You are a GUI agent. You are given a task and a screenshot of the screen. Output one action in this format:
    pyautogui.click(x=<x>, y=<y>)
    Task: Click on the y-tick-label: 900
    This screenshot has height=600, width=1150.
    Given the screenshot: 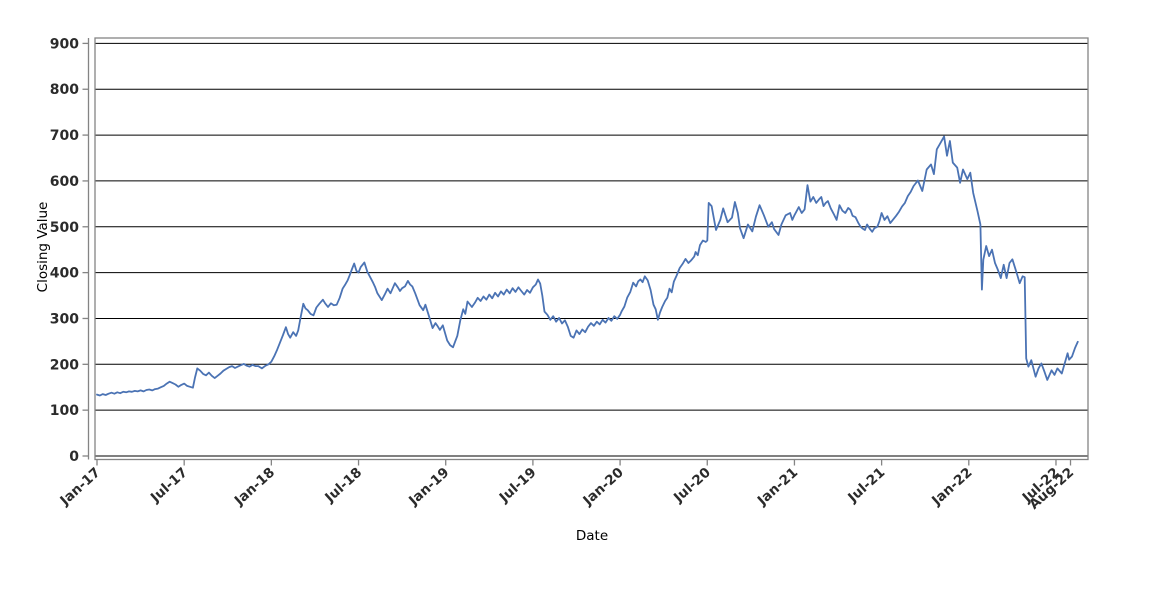 What is the action you would take?
    pyautogui.click(x=64, y=44)
    